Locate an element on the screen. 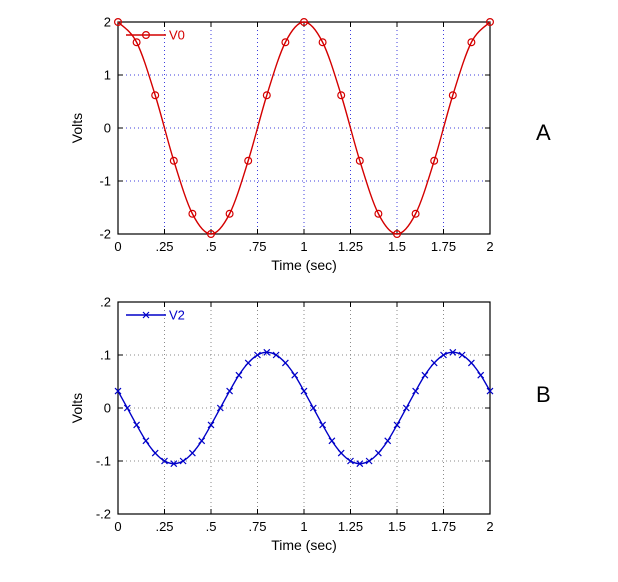 The width and height of the screenshot is (618, 582). y-tick-label: -2 is located at coordinates (105, 234).